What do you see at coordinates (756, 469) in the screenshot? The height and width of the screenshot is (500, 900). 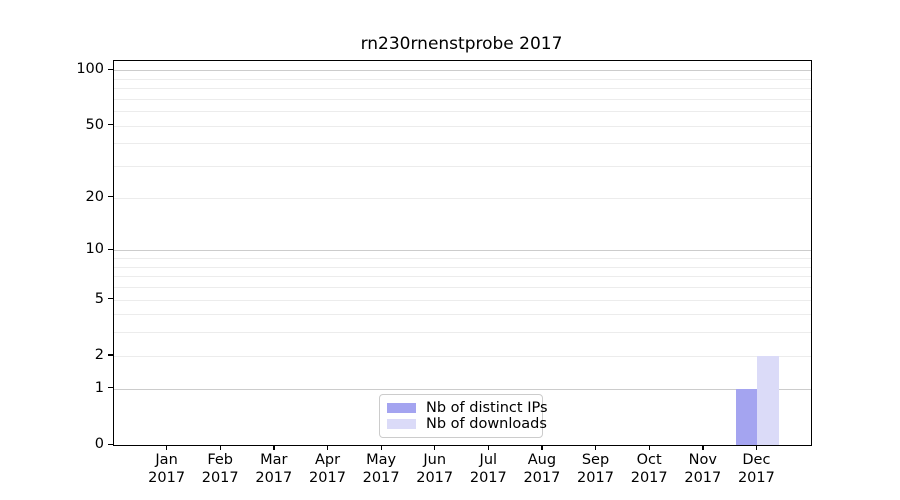 I see `x-tick-label: Dec 2017` at bounding box center [756, 469].